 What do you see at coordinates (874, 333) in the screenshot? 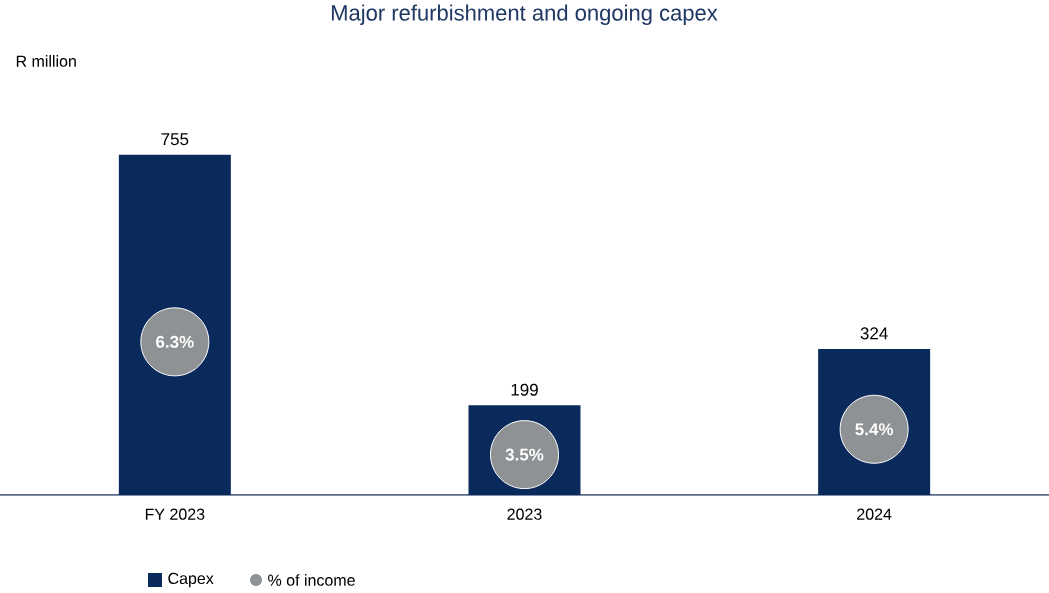
I see `data-label: 324` at bounding box center [874, 333].